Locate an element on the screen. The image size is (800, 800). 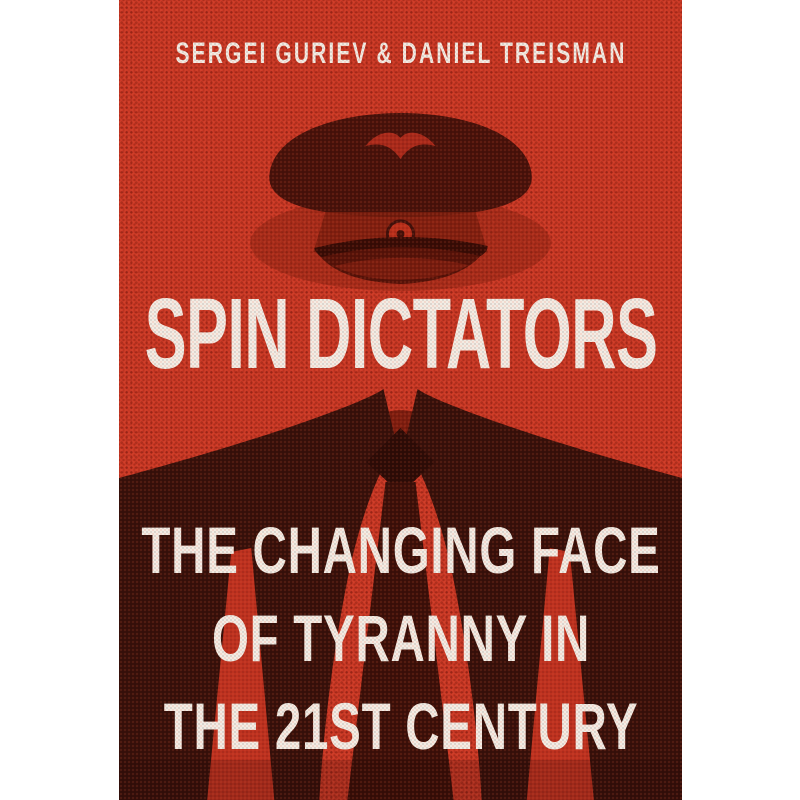
subtitle-line-3: THE 21ST CENTURY is located at coordinates (400, 726).